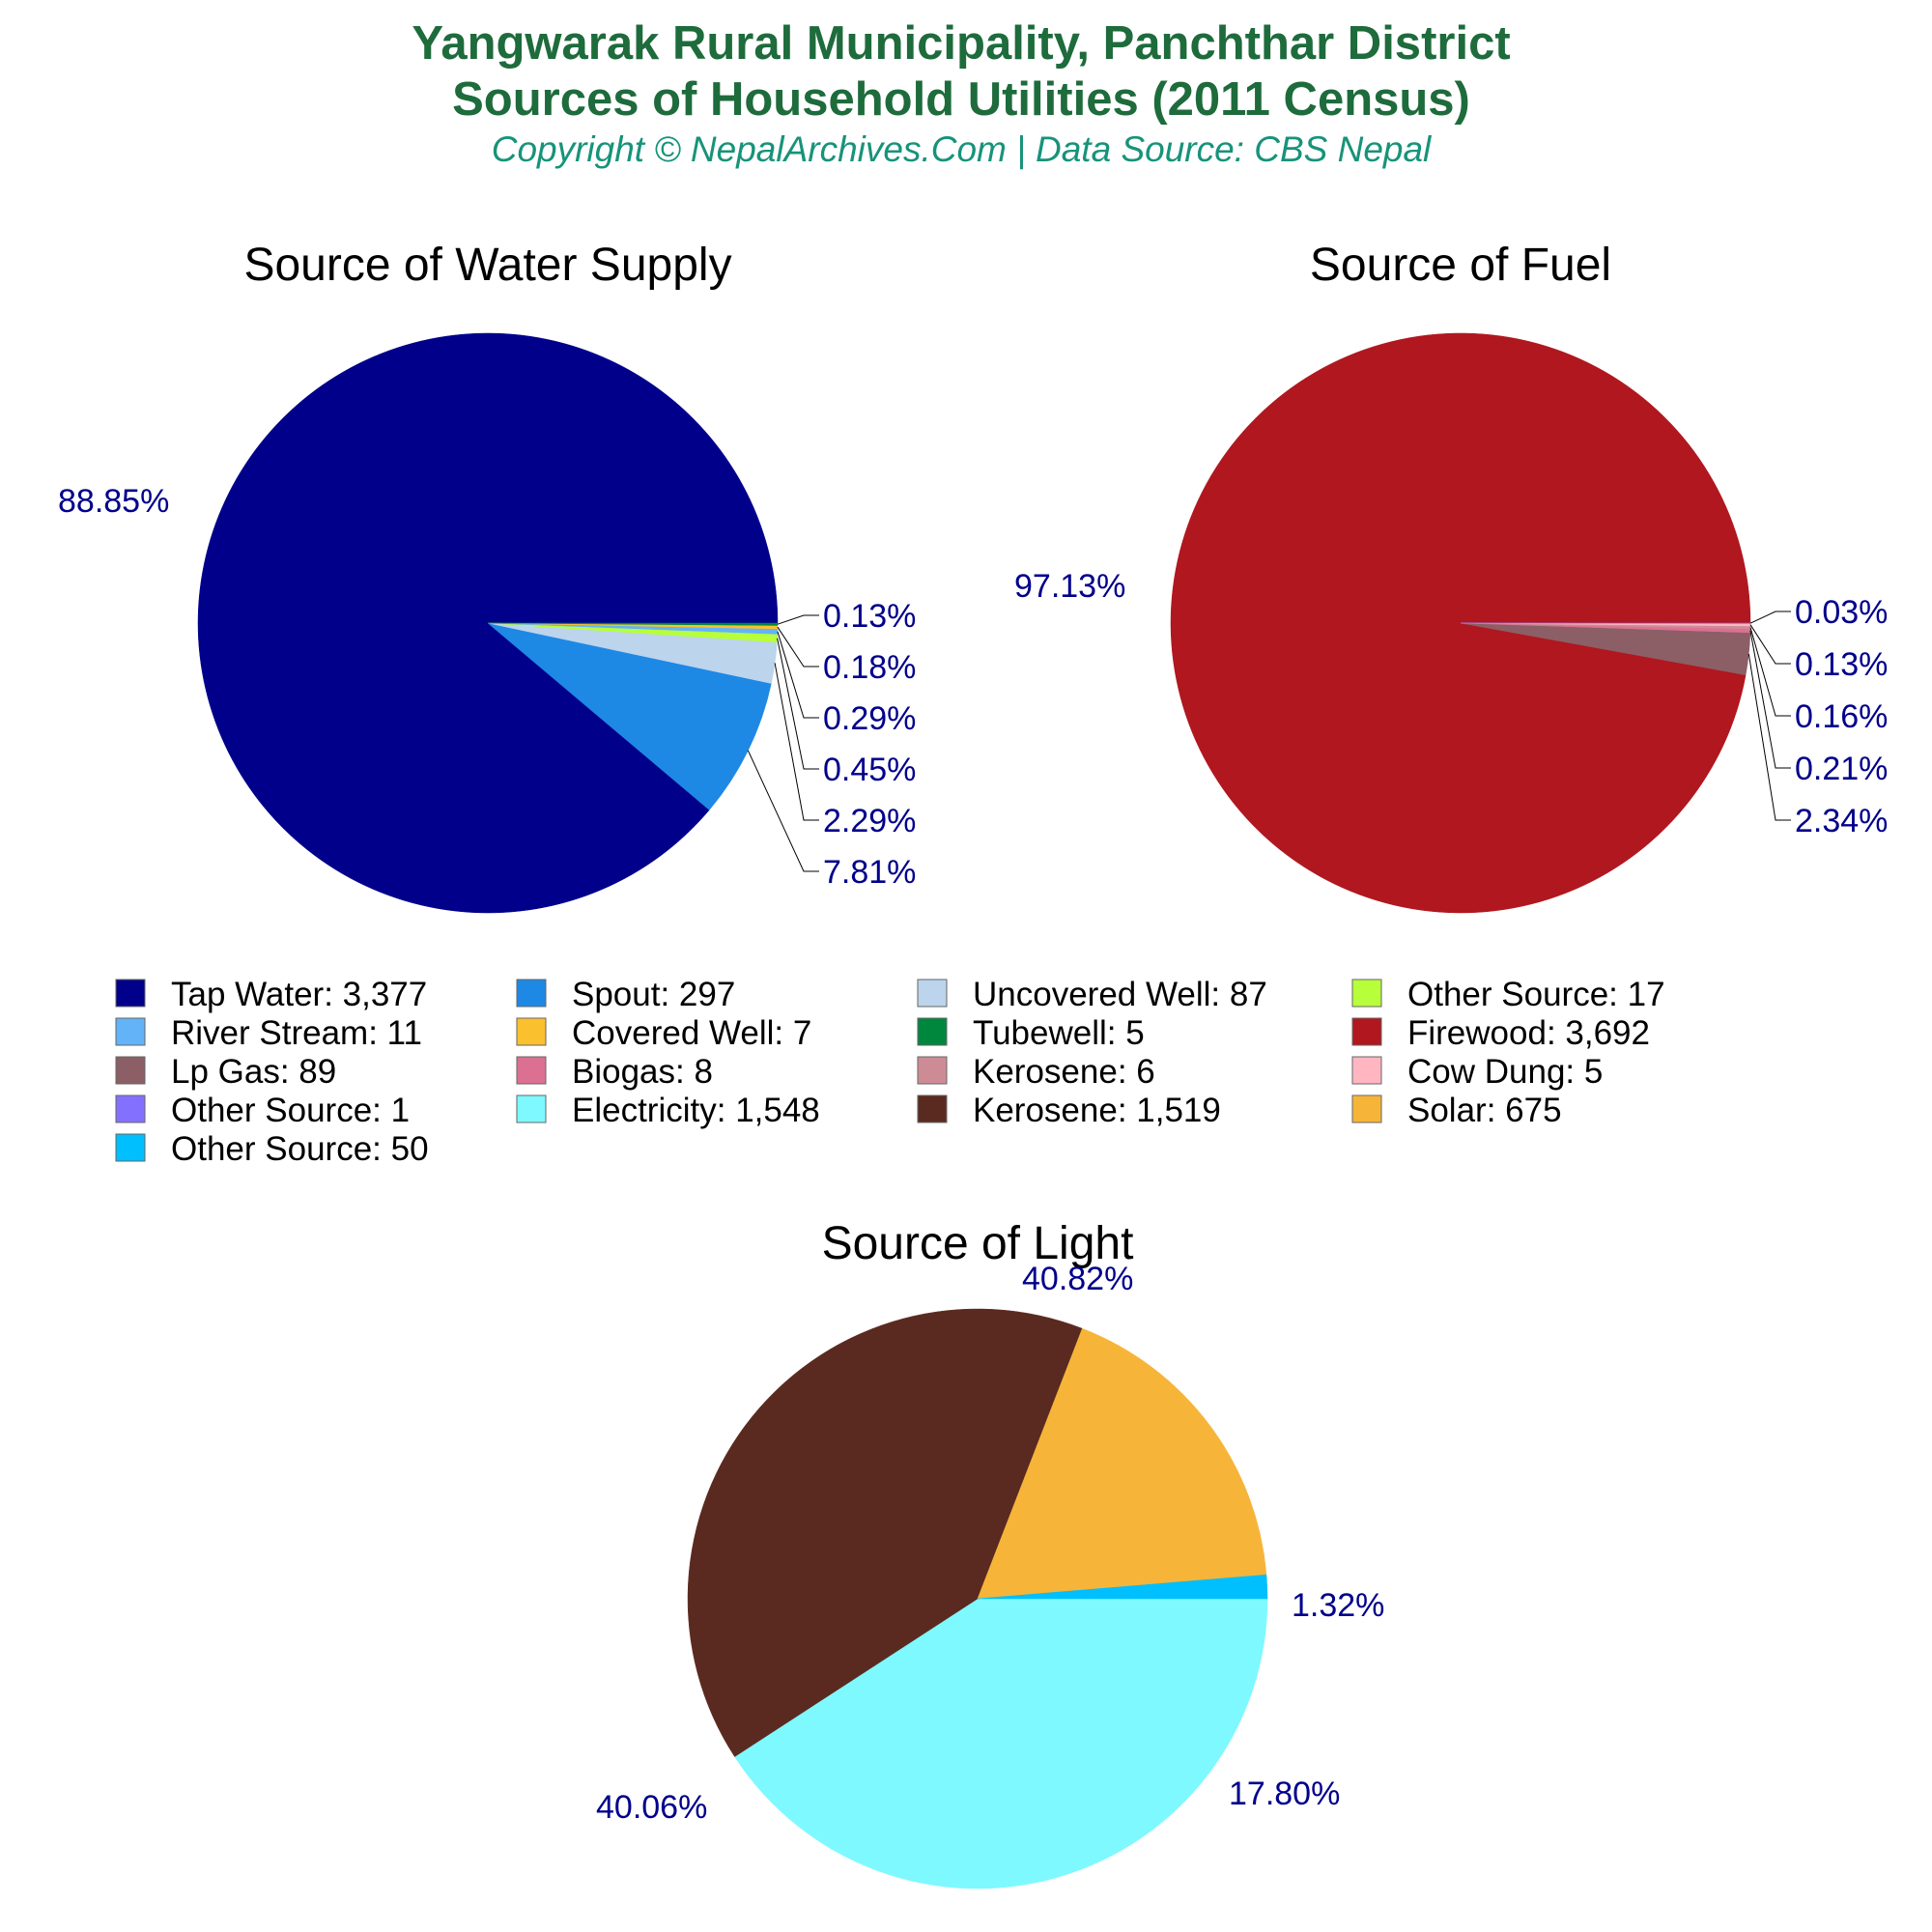 This screenshot has height=1932, width=1932. Describe the element at coordinates (1484, 1110) in the screenshot. I see `legend-label: Solar: 675` at that location.